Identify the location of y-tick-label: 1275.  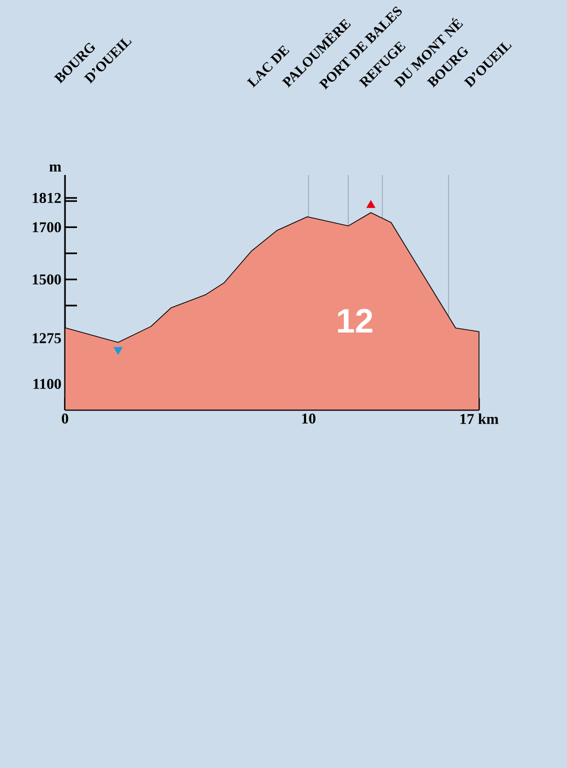
(46, 338).